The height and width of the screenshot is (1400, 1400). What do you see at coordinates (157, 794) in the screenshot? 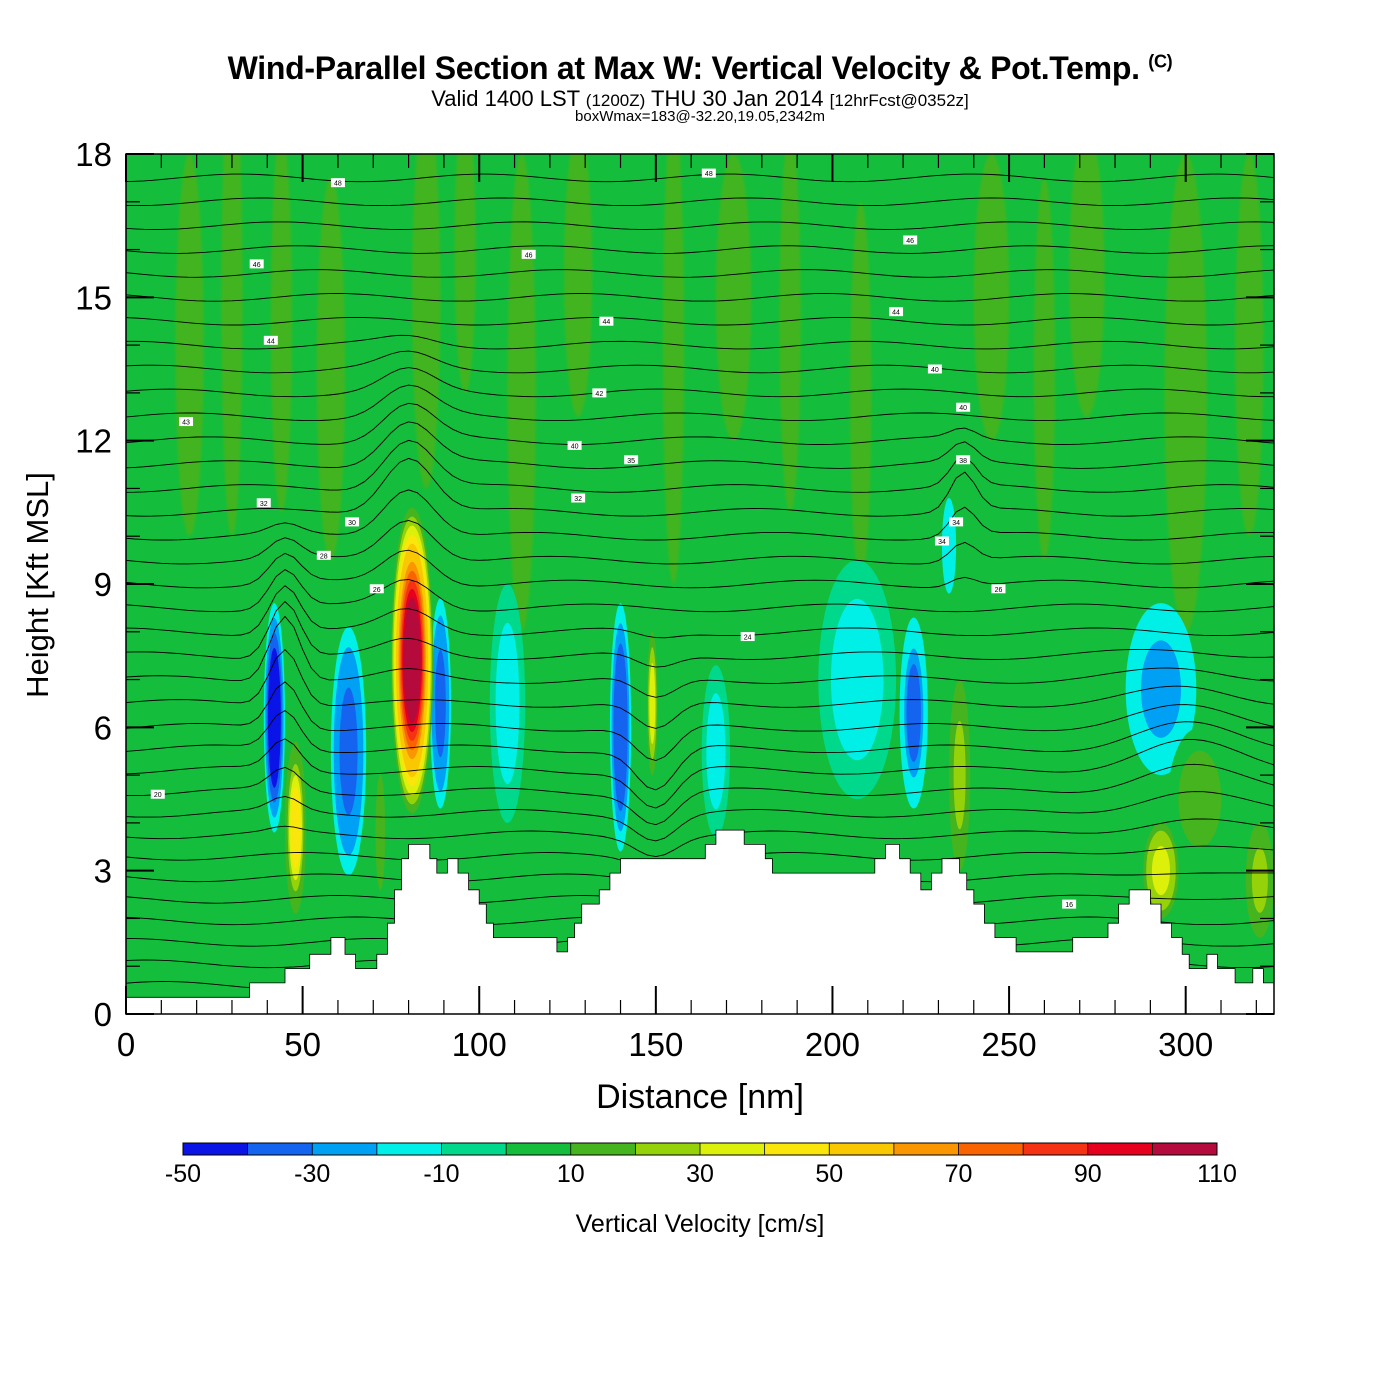
I see `theta-contour-label: 20` at bounding box center [157, 794].